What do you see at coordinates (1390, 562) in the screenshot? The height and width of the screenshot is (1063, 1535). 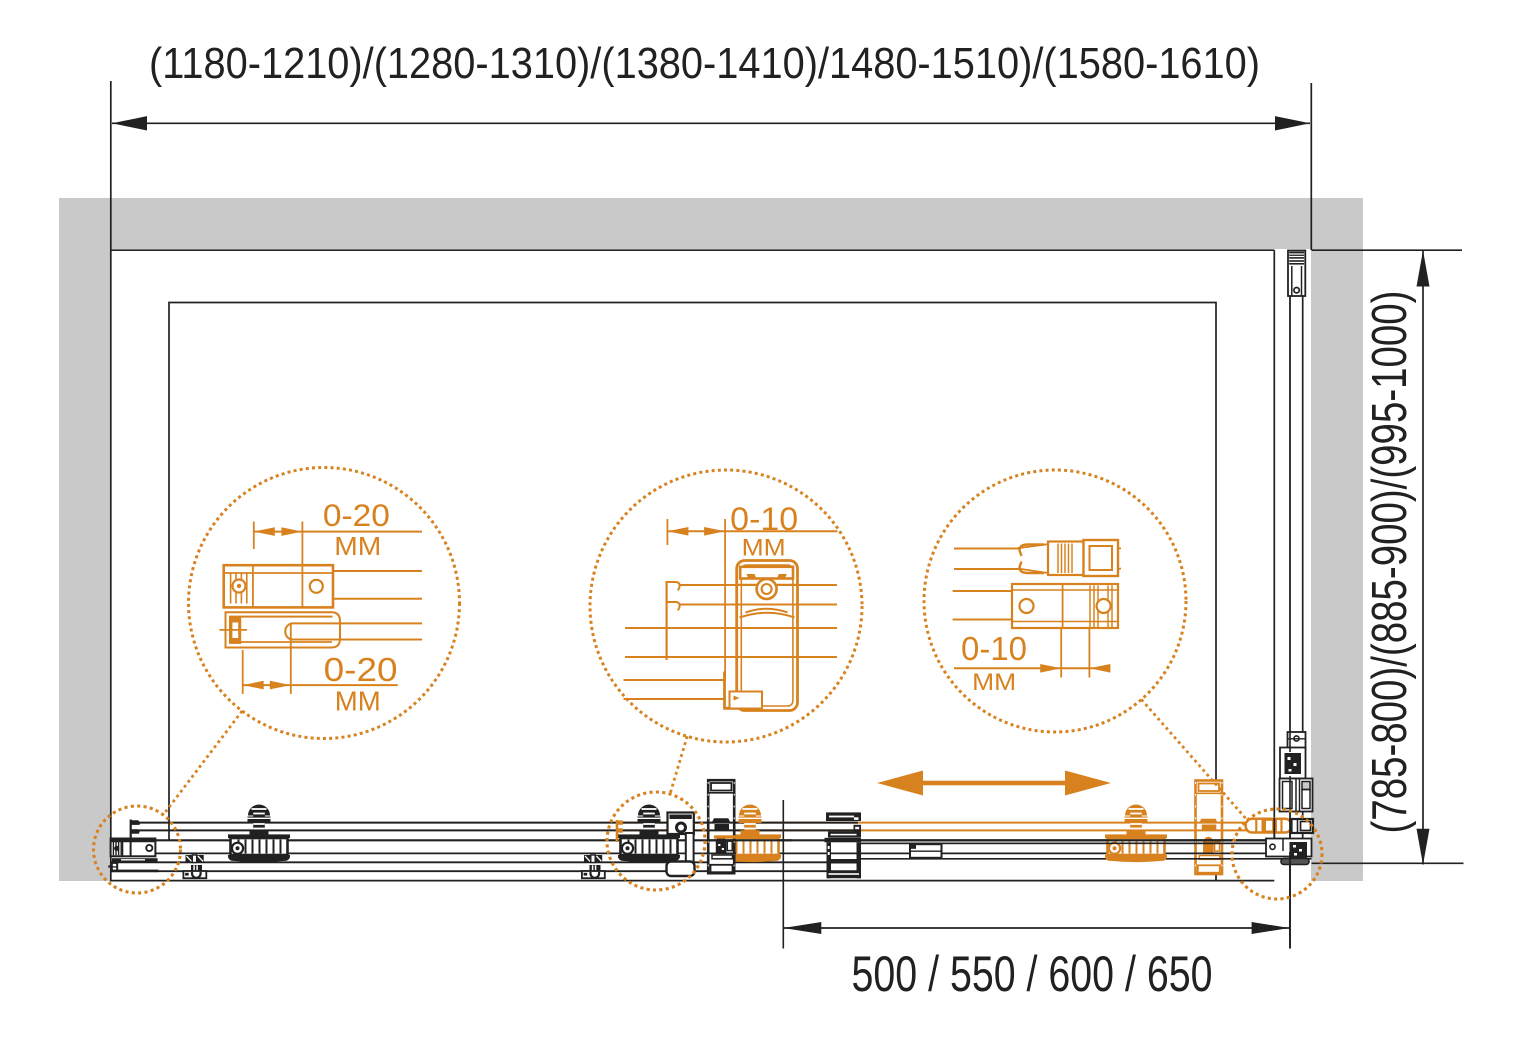 I see `svg-text: (785-800)/(885-900)/(995-1000)` at bounding box center [1390, 562].